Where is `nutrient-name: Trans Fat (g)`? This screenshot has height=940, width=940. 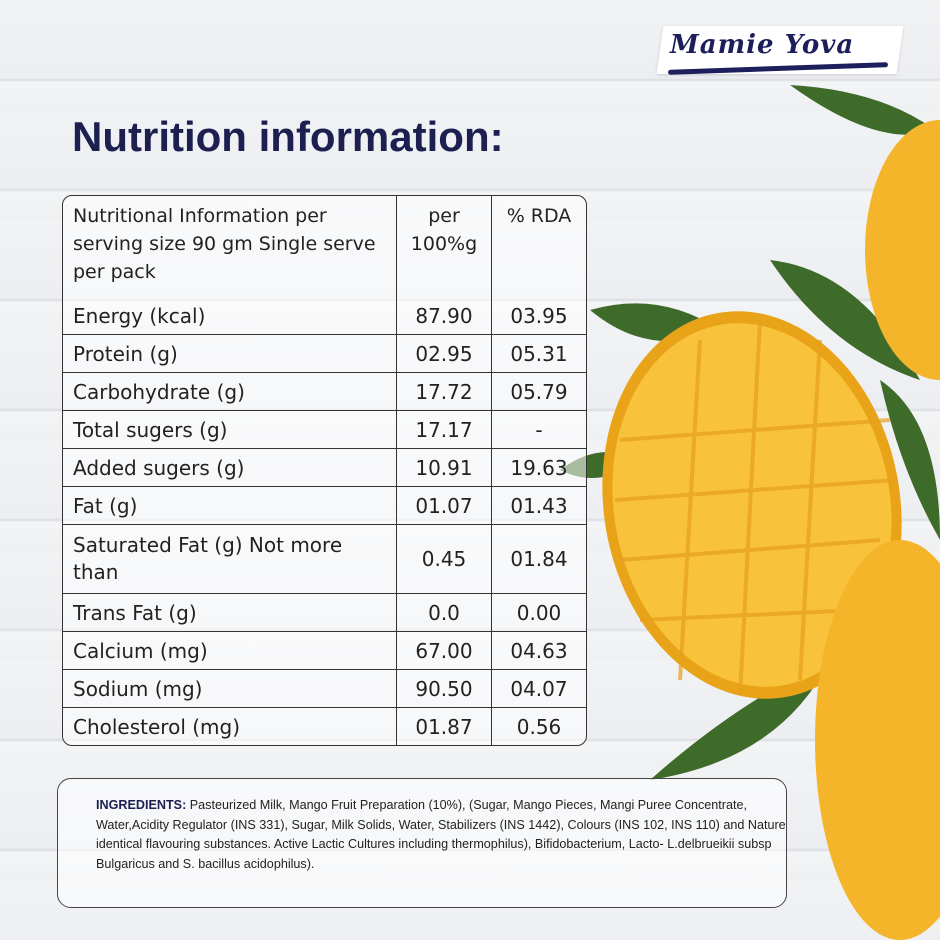
nutrient-name: Trans Fat (g) is located at coordinates (230, 613).